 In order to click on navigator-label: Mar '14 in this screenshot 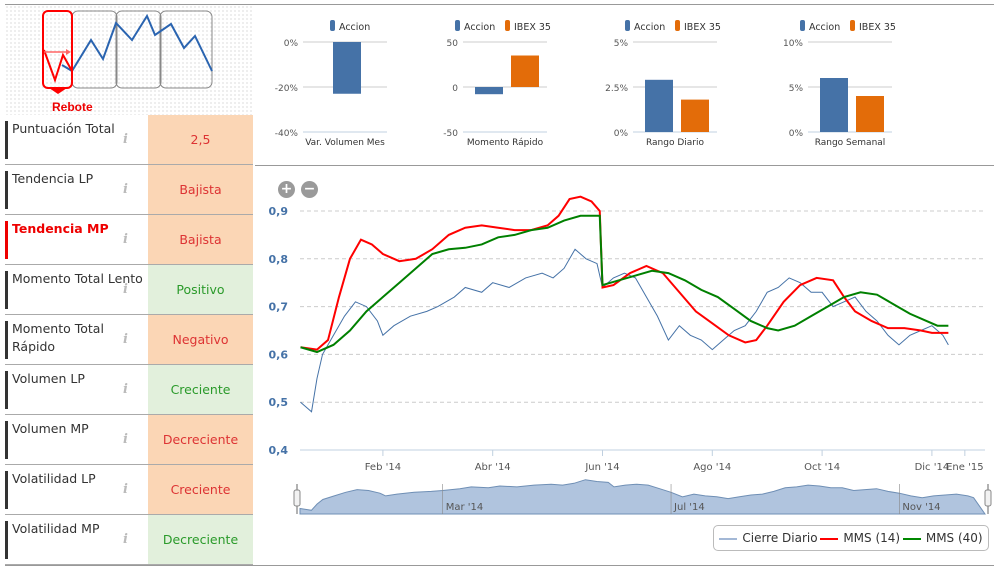, I will do `click(465, 507)`.